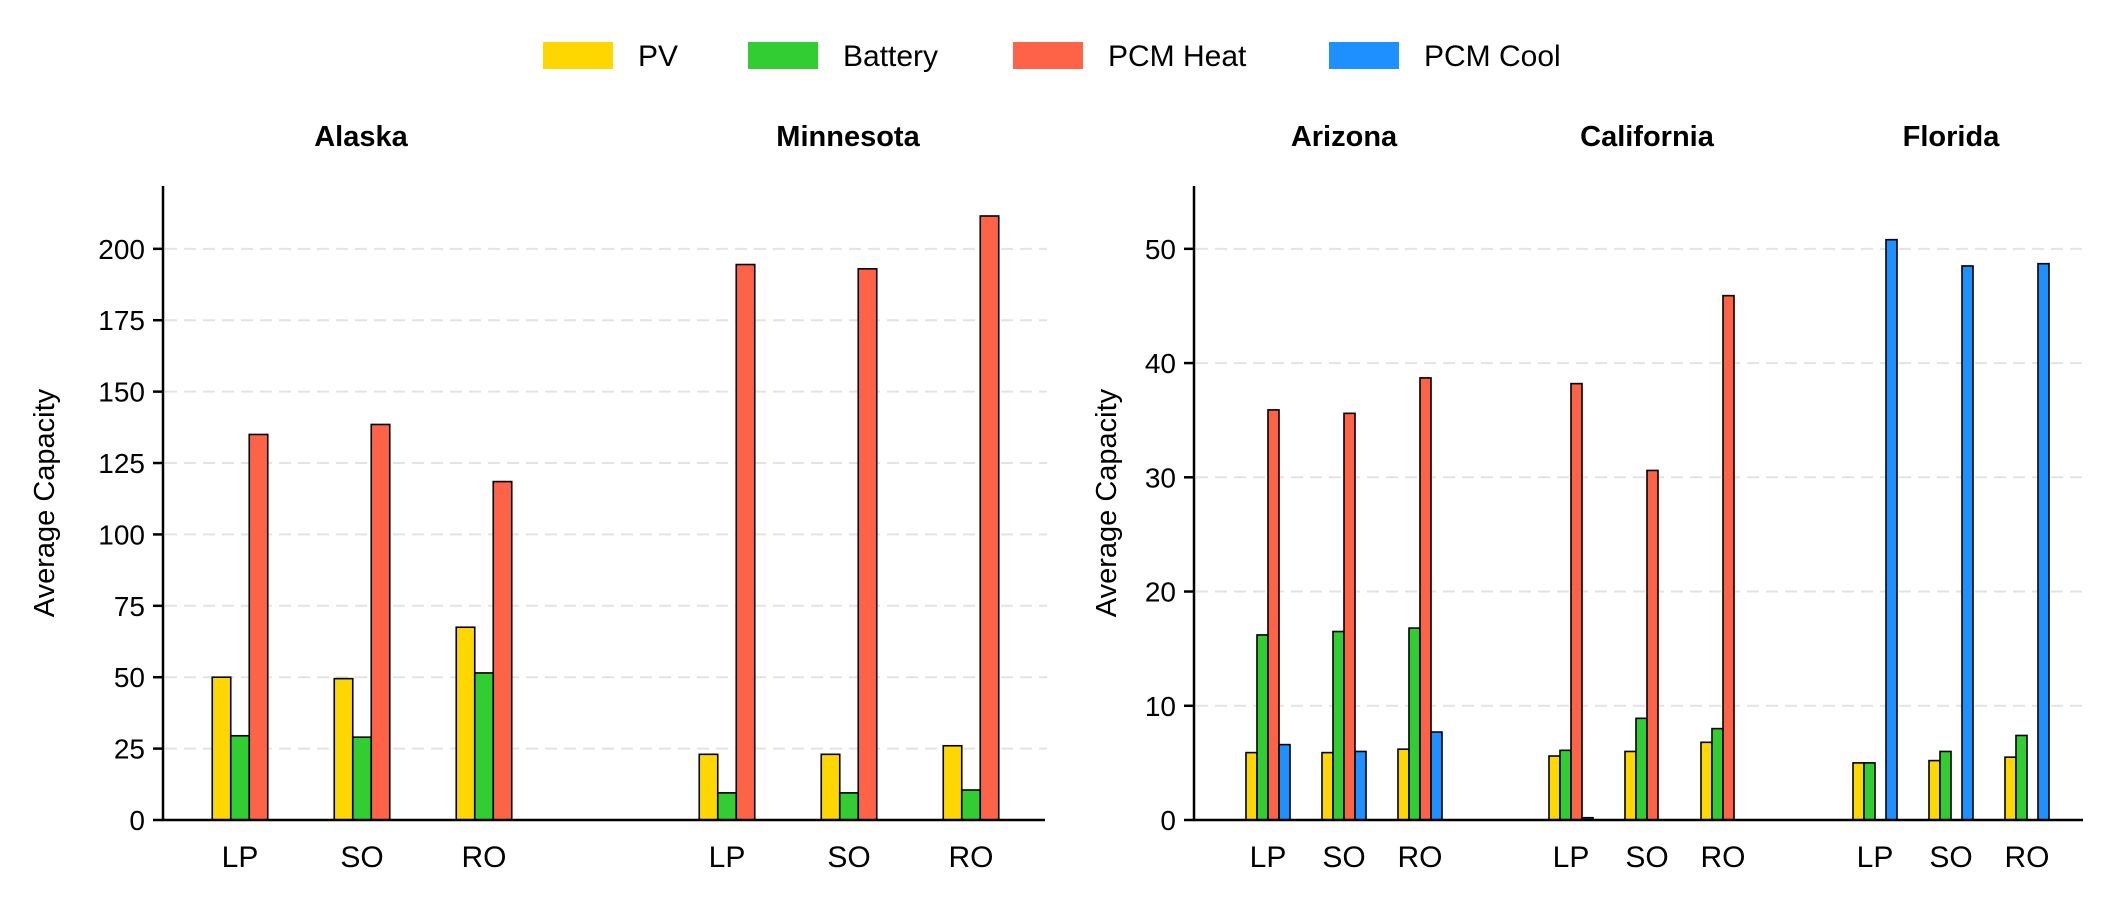 This screenshot has width=2118, height=913. I want to click on bar-arizona-so-pcm-heat, so click(1349, 616).